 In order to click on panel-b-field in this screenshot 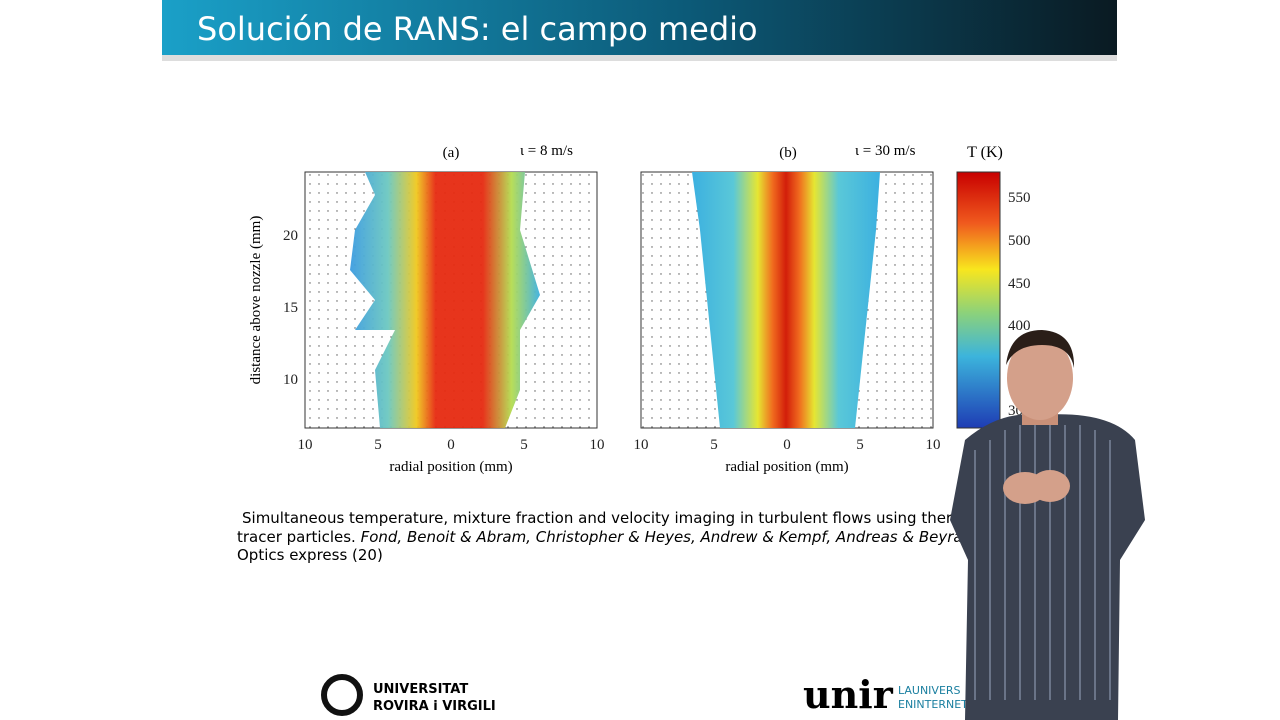, I will do `click(786, 300)`.